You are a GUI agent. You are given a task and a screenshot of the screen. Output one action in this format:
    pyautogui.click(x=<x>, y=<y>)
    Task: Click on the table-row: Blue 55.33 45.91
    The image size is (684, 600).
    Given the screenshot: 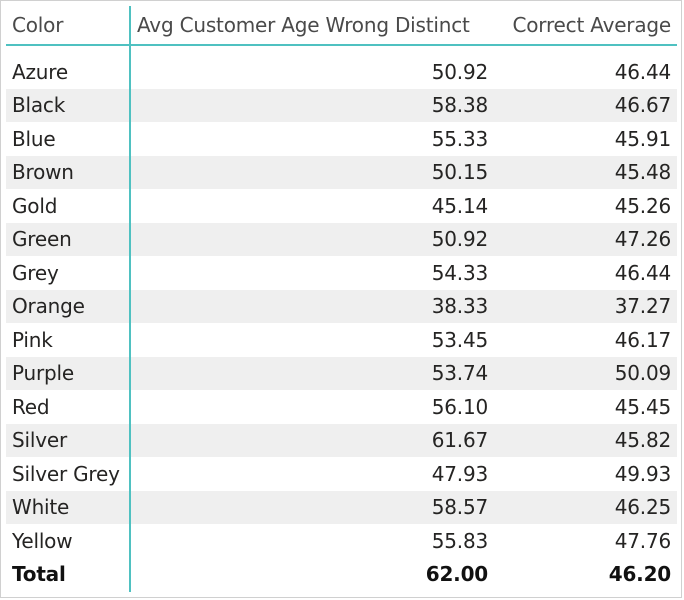 What is the action you would take?
    pyautogui.click(x=341, y=139)
    